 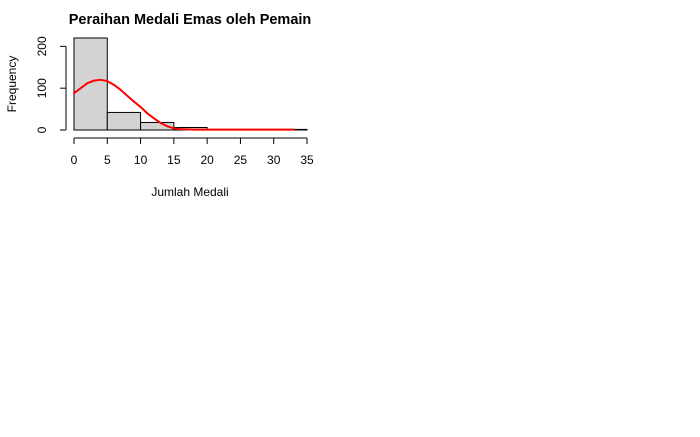 I want to click on histogram-bars, so click(x=190, y=84).